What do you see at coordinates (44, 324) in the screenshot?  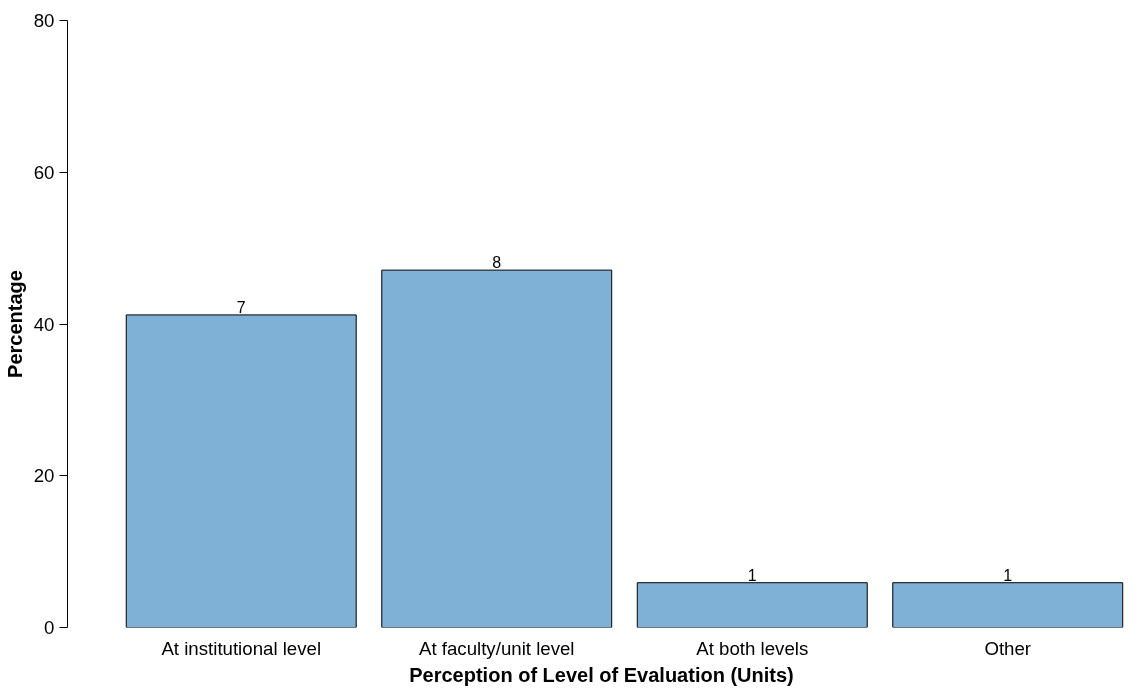 I see `y-tick-label: 40` at bounding box center [44, 324].